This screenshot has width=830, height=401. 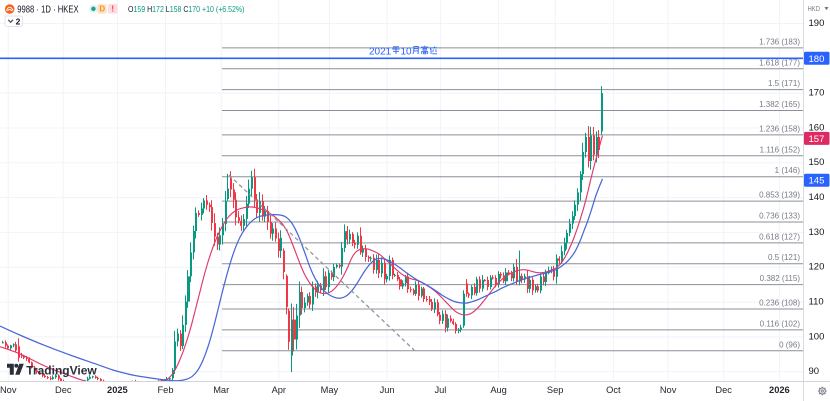 I want to click on svg-text: 1.116 (152), so click(x=780, y=149).